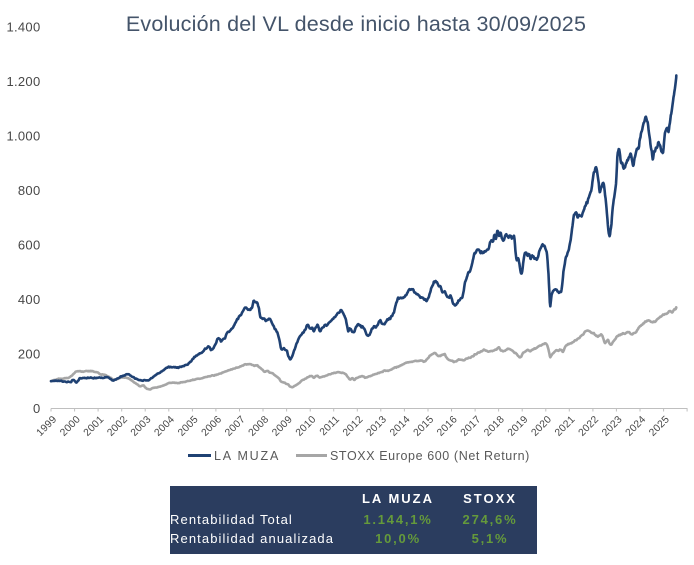  Describe the element at coordinates (494, 426) in the screenshot. I see `svg-text: 2018` at that location.